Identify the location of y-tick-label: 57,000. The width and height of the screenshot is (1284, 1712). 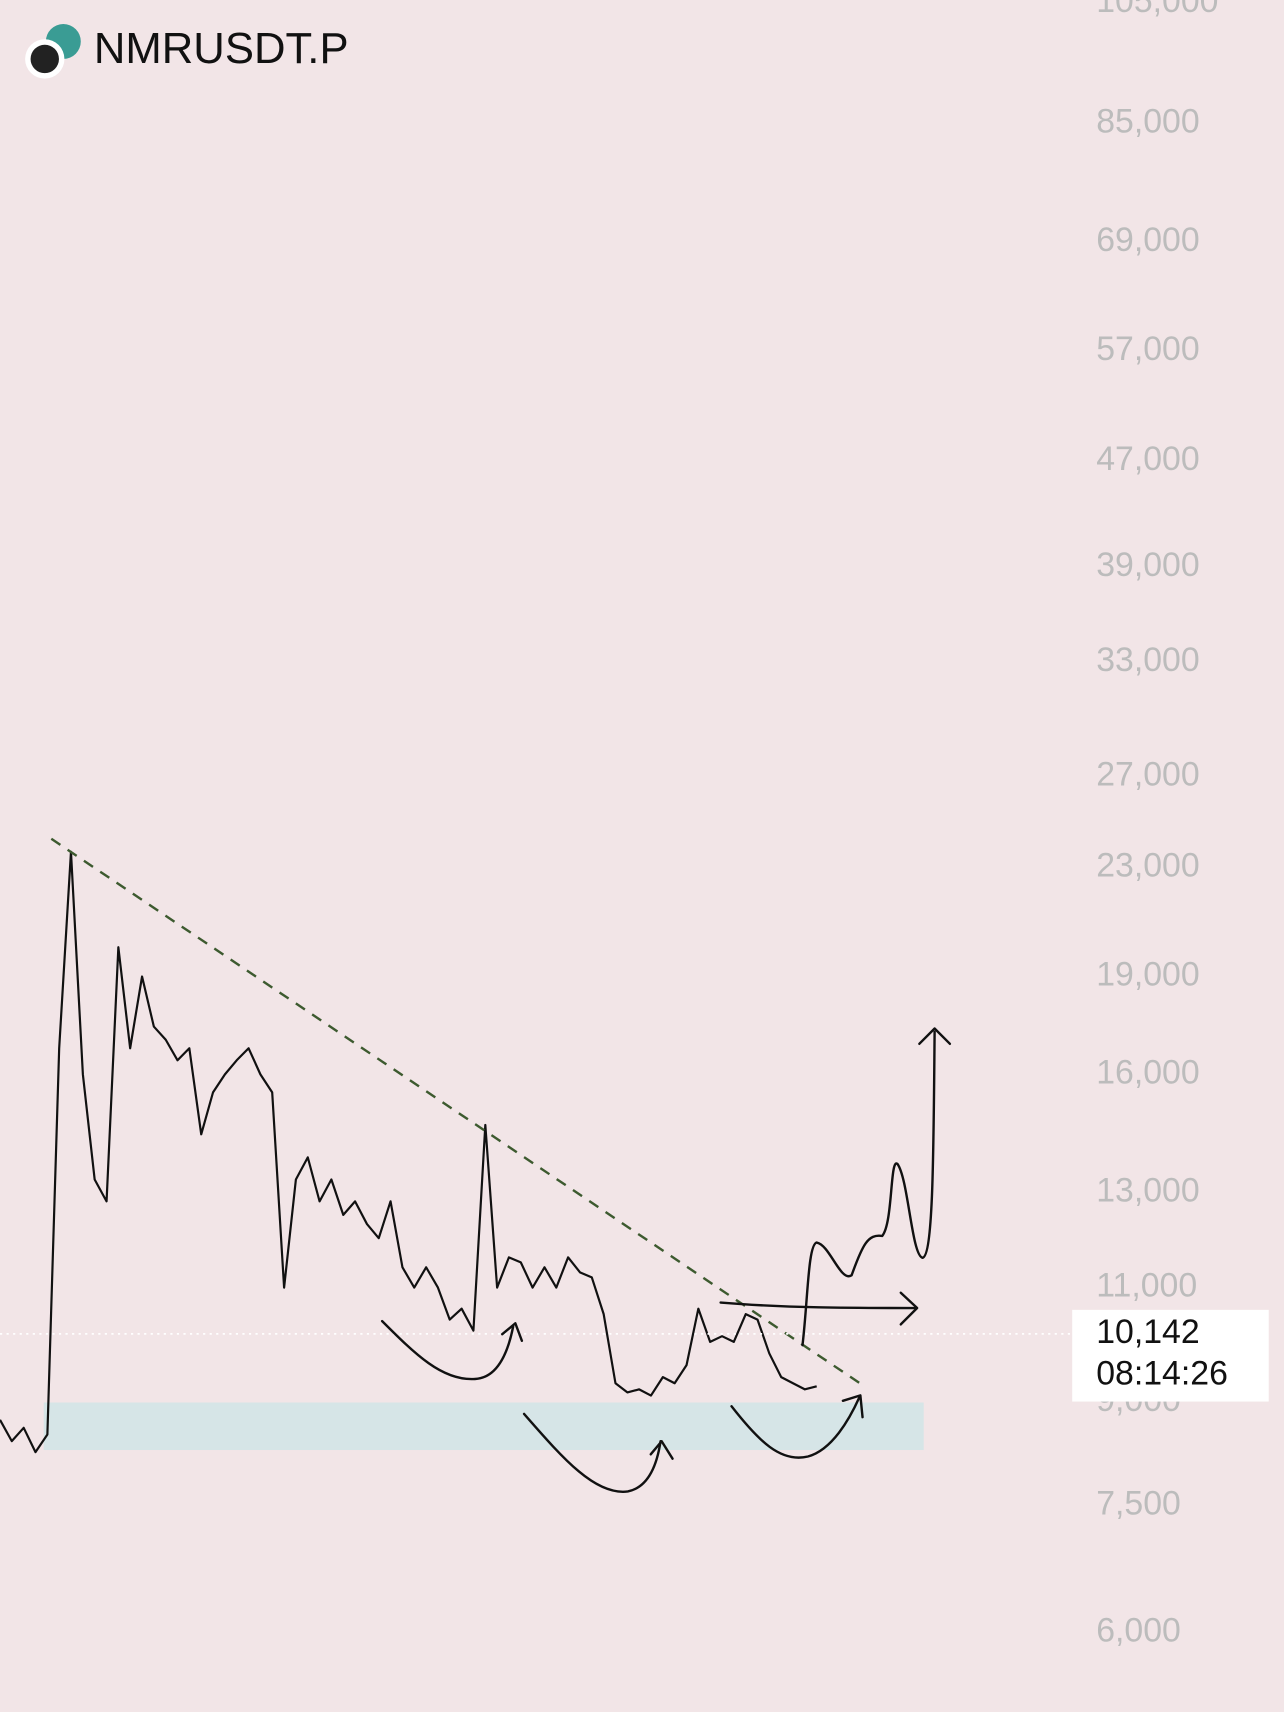
(1147, 349).